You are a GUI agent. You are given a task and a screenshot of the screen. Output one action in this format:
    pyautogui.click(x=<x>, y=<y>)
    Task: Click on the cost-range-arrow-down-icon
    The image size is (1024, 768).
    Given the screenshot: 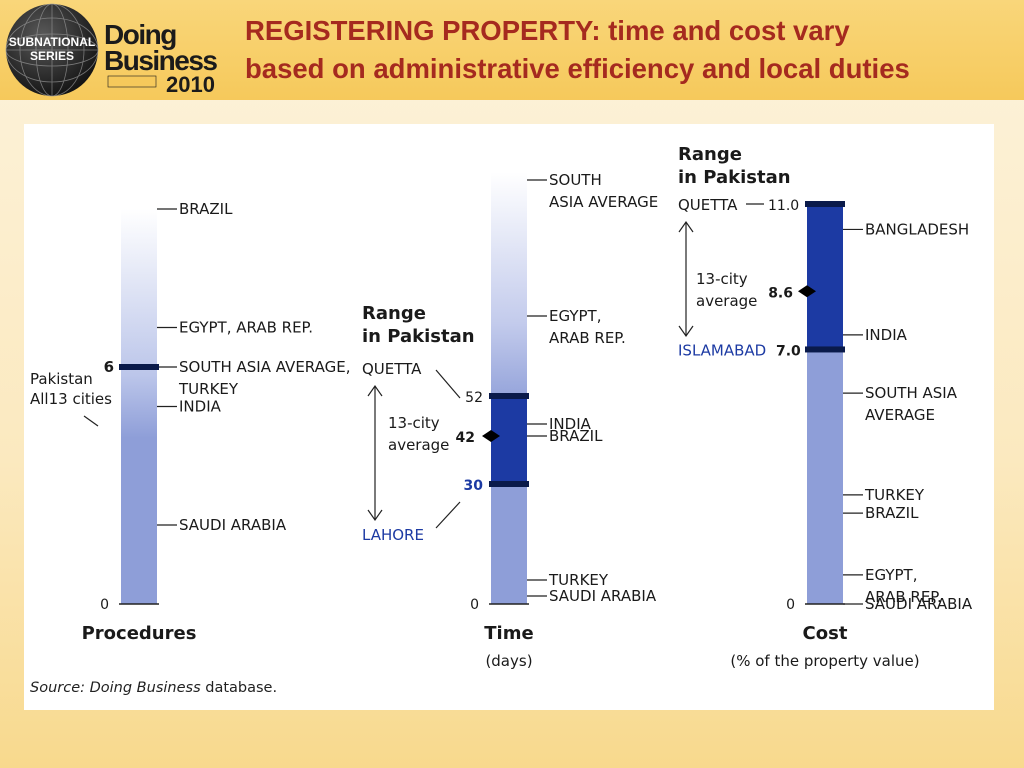 What is the action you would take?
    pyautogui.click(x=686, y=331)
    